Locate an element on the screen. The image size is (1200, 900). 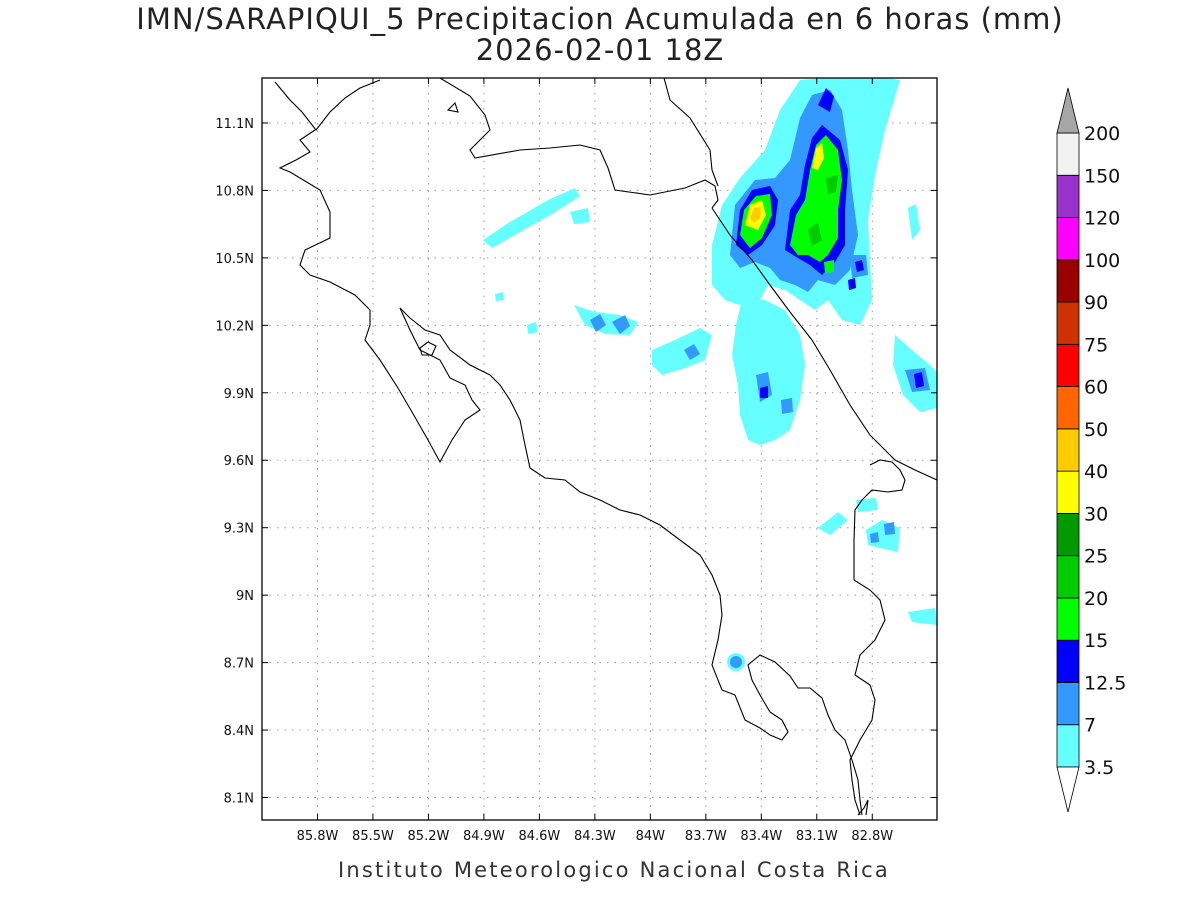
colorbar-level-label: 120 is located at coordinates (1102, 219).